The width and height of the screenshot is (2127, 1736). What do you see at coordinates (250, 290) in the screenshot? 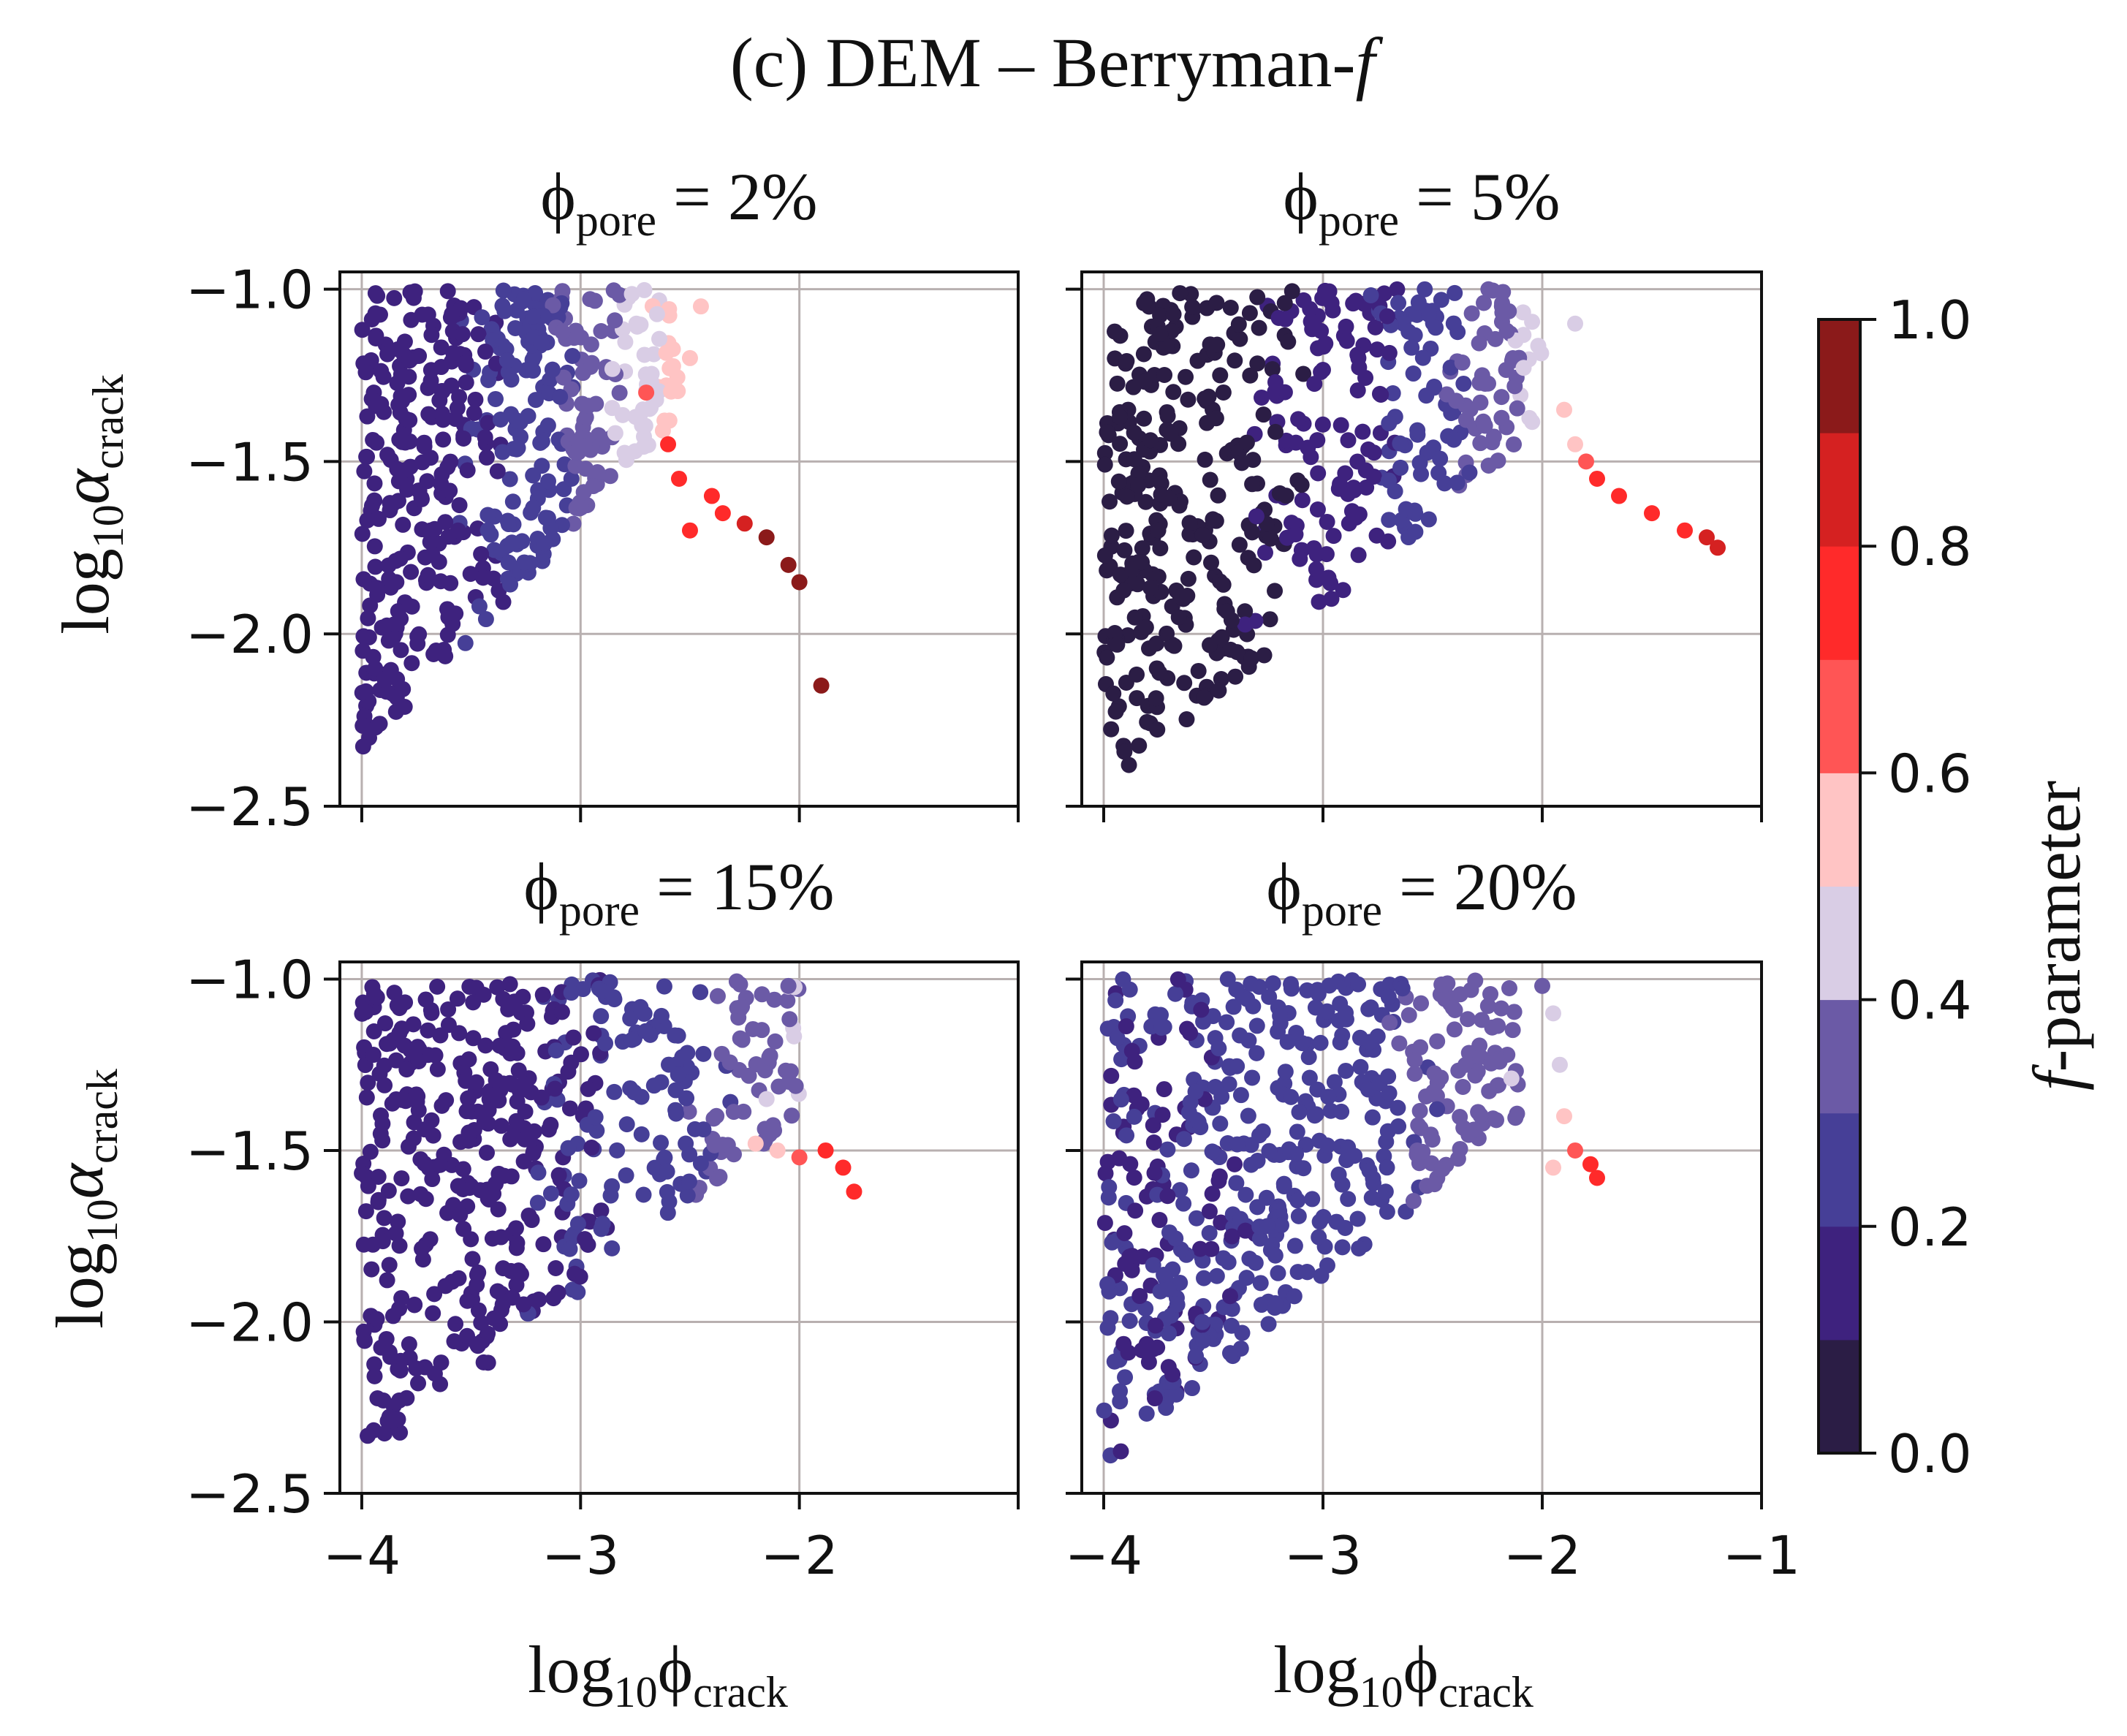
I see `y-tick-label: −1.0` at bounding box center [250, 290].